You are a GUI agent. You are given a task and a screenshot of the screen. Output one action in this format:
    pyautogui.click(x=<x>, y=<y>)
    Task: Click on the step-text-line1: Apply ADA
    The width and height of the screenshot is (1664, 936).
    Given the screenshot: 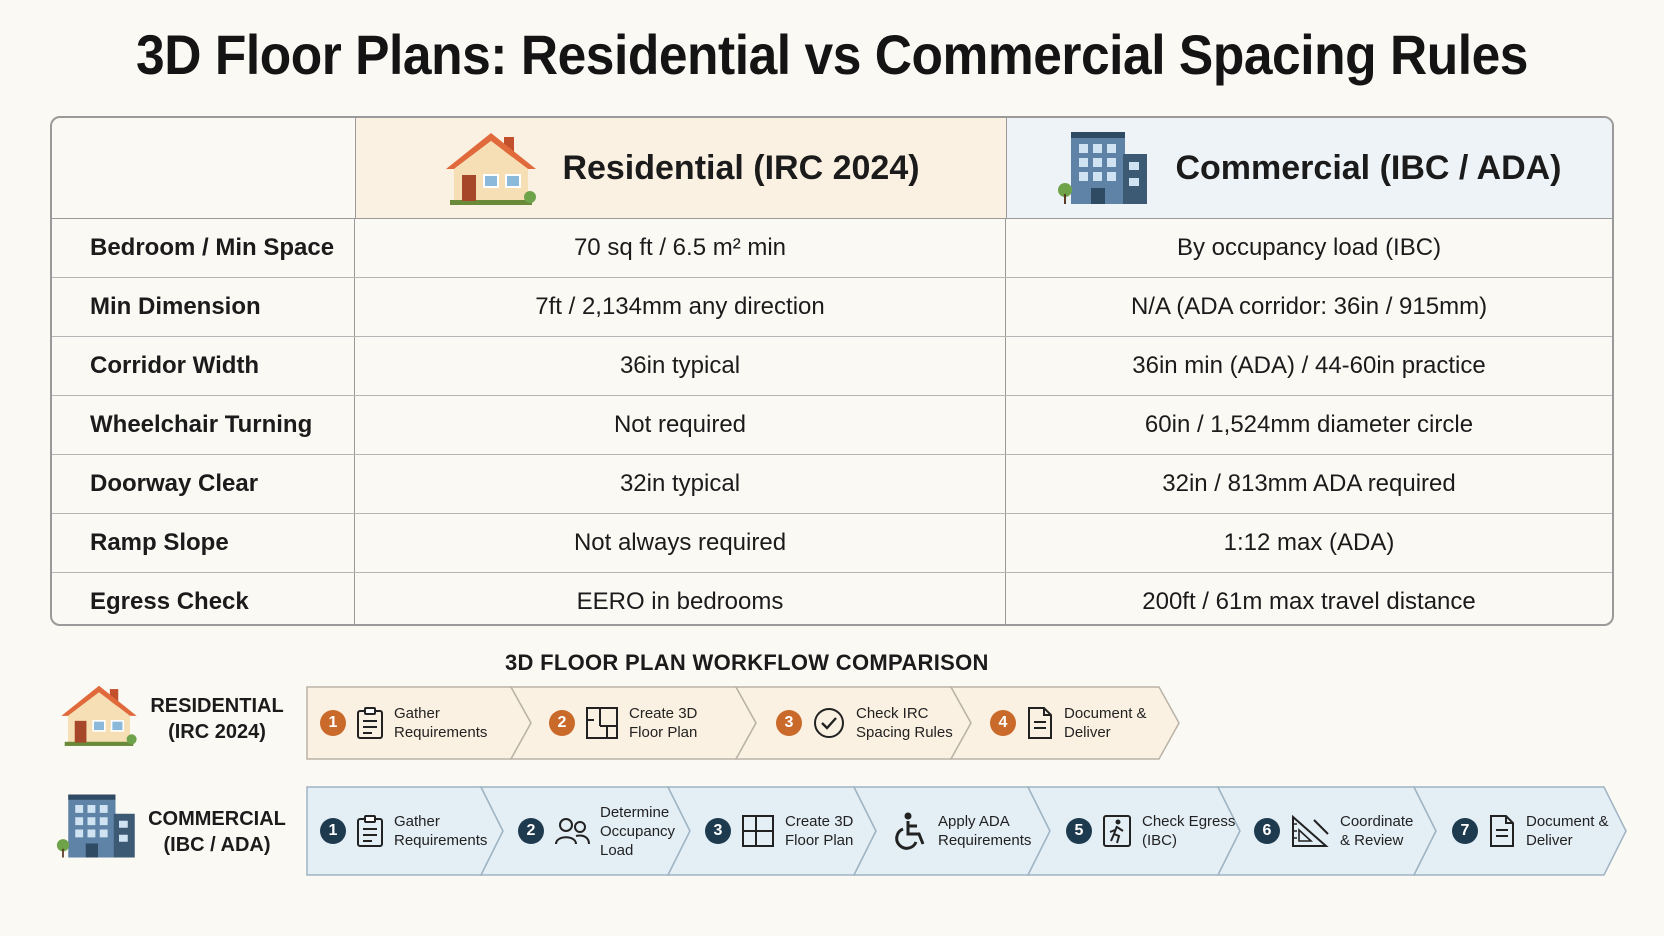 What is the action you would take?
    pyautogui.click(x=974, y=821)
    